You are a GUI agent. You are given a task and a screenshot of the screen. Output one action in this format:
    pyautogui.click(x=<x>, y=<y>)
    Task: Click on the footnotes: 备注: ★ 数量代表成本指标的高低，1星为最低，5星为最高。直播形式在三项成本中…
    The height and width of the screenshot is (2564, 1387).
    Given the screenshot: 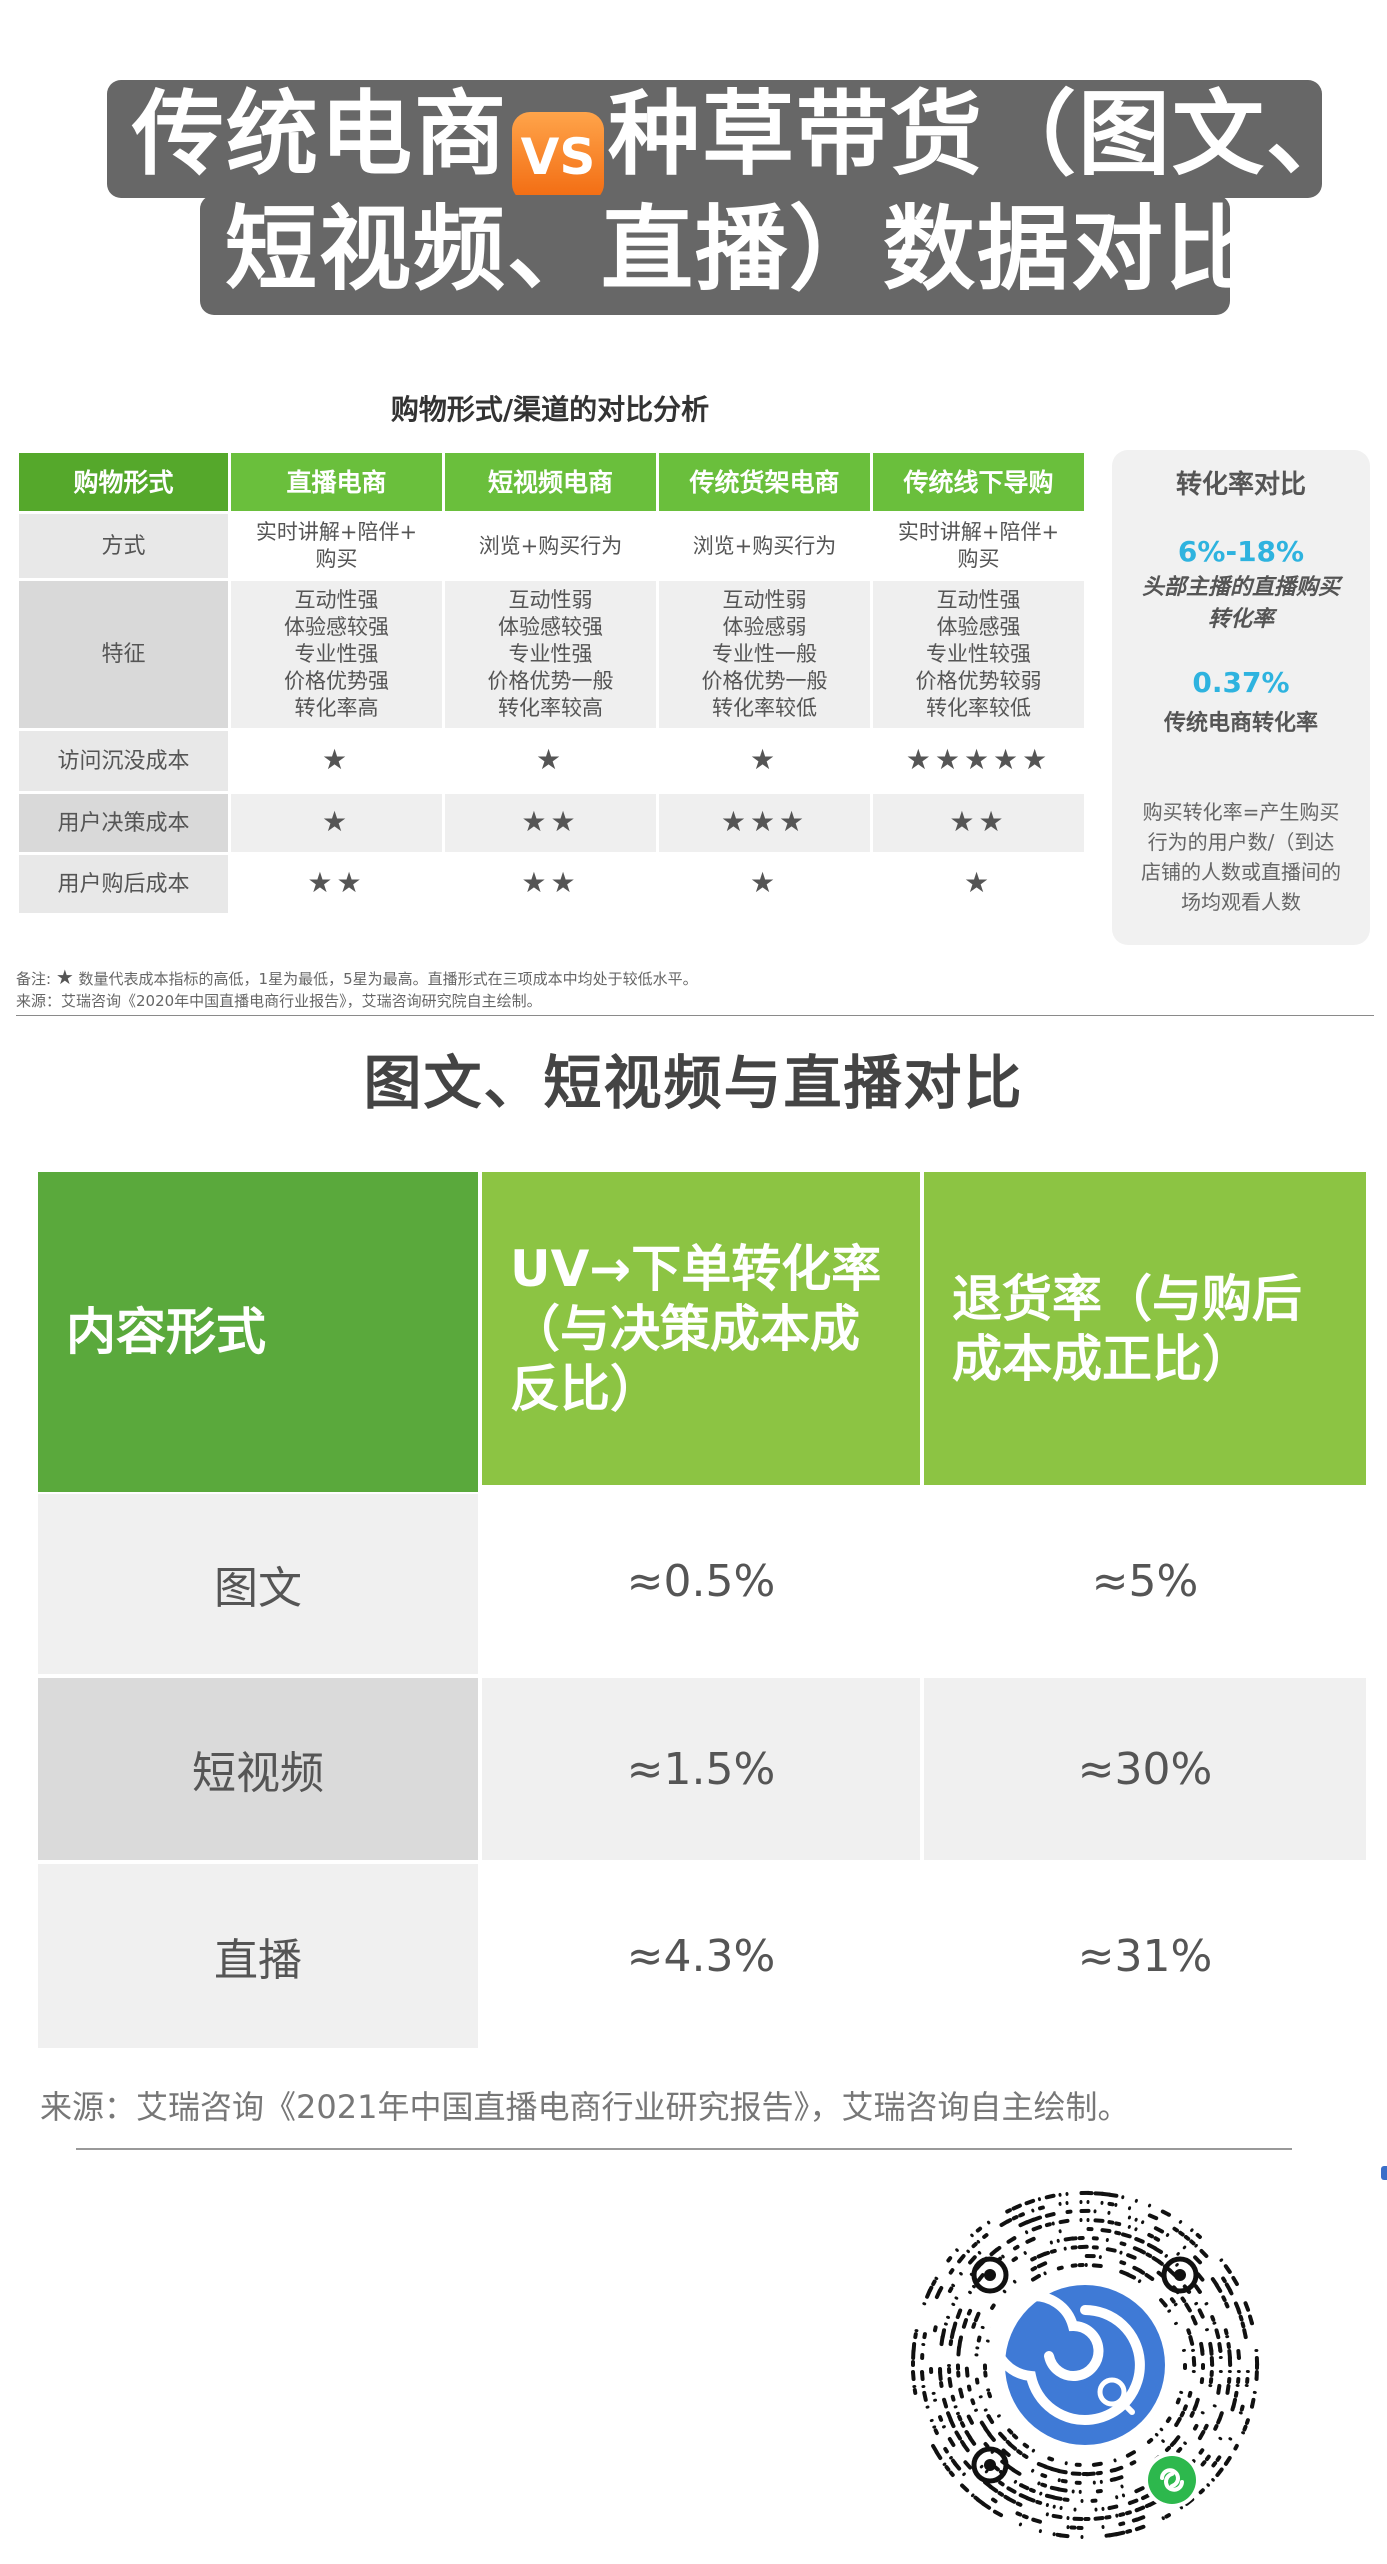 What is the action you would take?
    pyautogui.click(x=357, y=989)
    